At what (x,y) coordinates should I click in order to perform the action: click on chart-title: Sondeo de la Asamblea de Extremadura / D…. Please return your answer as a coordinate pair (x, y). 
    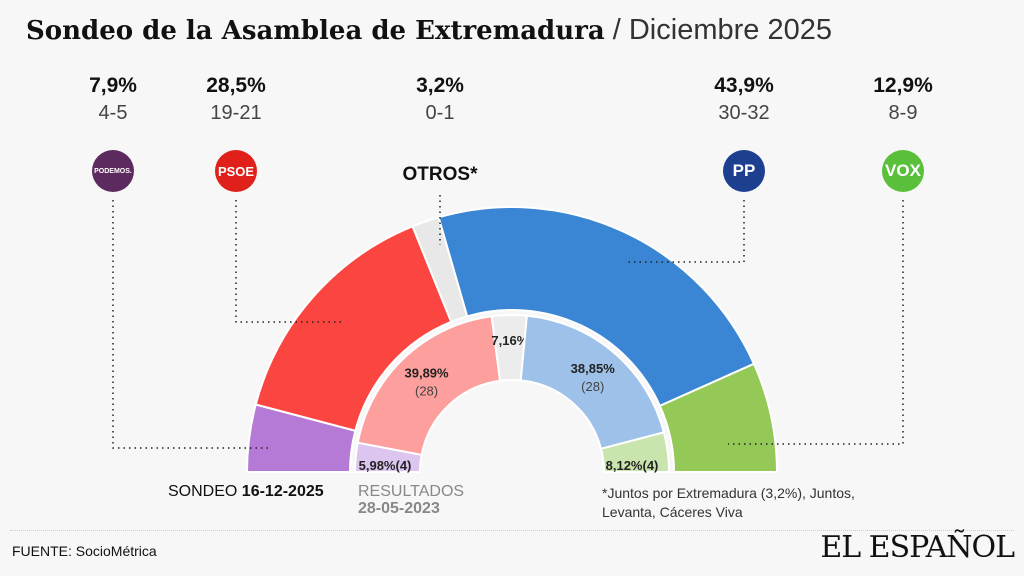
    Looking at the image, I should click on (429, 30).